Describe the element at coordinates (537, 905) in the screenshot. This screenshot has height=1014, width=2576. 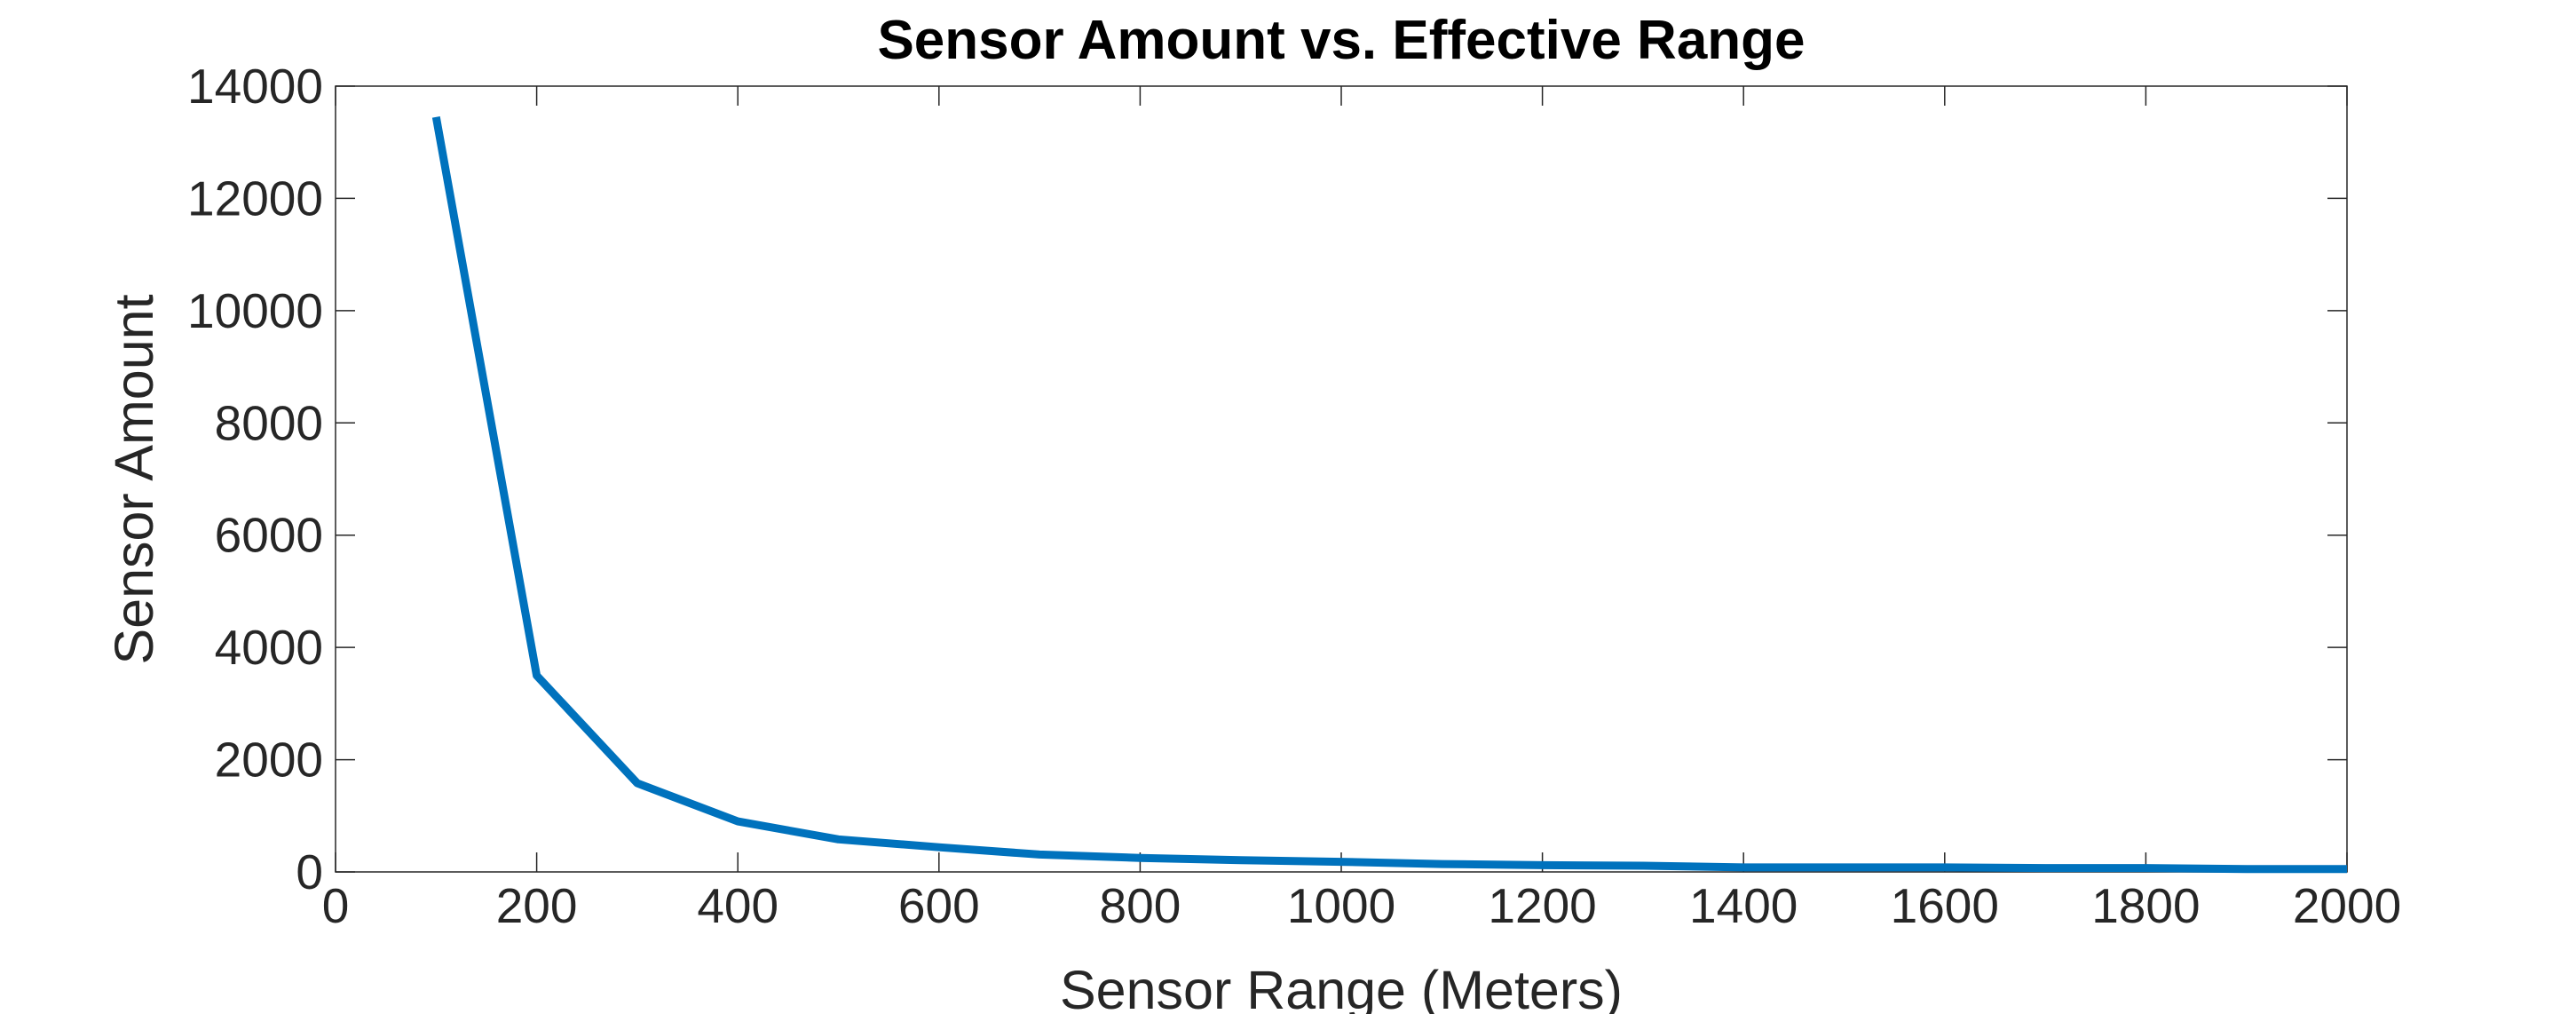
I see `x-tick-label: 200` at that location.